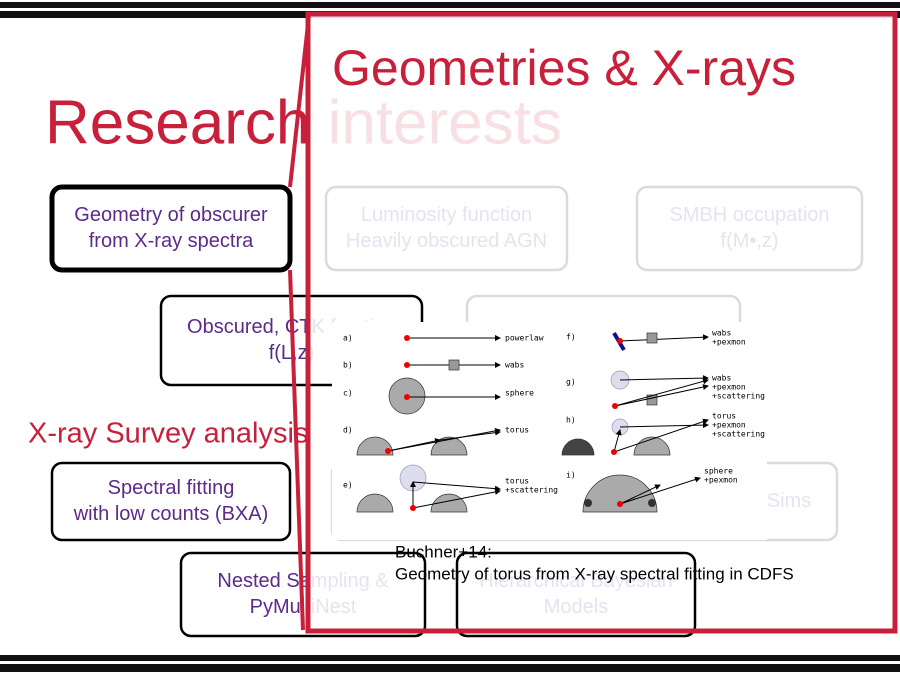  I want to click on panel-label: c), so click(348, 393).